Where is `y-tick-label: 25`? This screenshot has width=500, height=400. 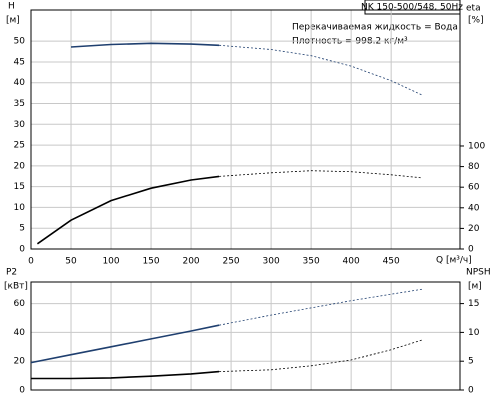 y-tick-label: 25 is located at coordinates (19, 146).